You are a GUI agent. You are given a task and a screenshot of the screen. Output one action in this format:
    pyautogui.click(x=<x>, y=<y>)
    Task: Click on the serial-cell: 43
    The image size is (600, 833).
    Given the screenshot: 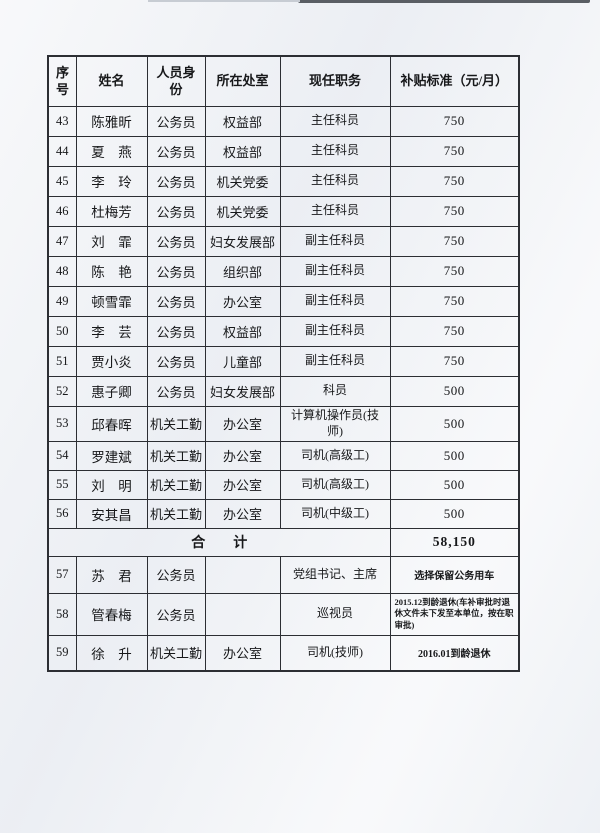 What is the action you would take?
    pyautogui.click(x=62, y=121)
    